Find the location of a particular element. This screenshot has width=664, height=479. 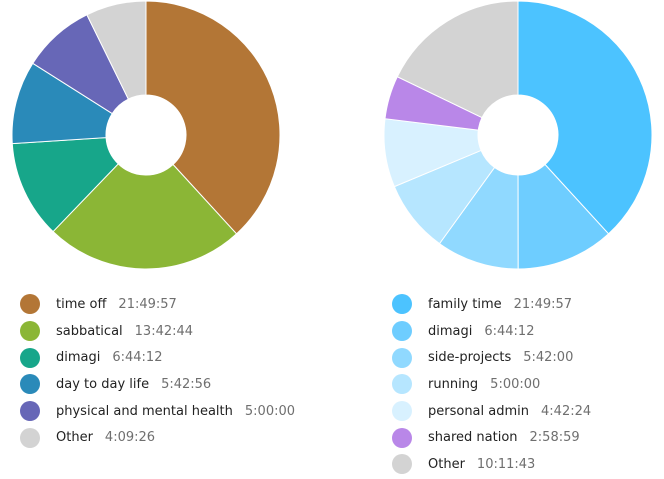

legend-item-right-family-time: family time 21:49:57 is located at coordinates (491, 304).